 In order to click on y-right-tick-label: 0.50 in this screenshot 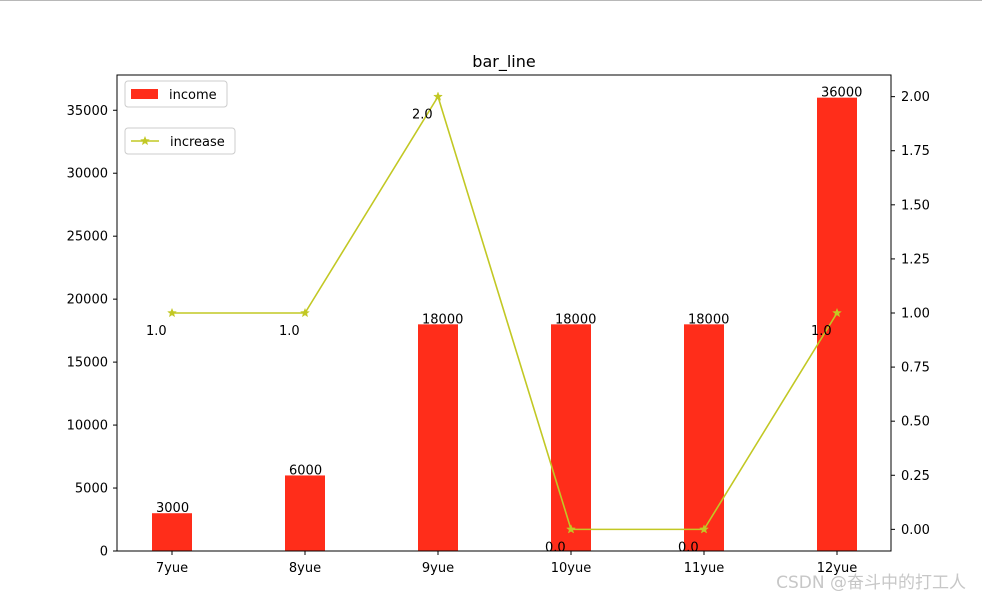, I will do `click(915, 422)`.